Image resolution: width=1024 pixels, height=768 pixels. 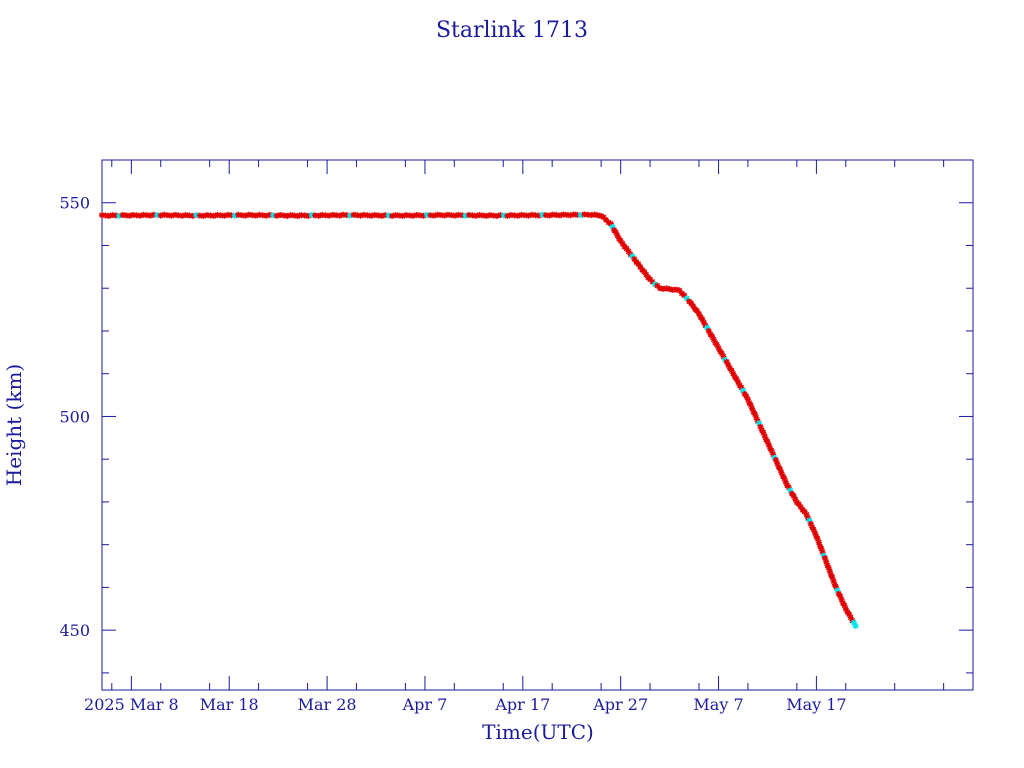 What do you see at coordinates (74, 630) in the screenshot?
I see `y-tick-label: 450` at bounding box center [74, 630].